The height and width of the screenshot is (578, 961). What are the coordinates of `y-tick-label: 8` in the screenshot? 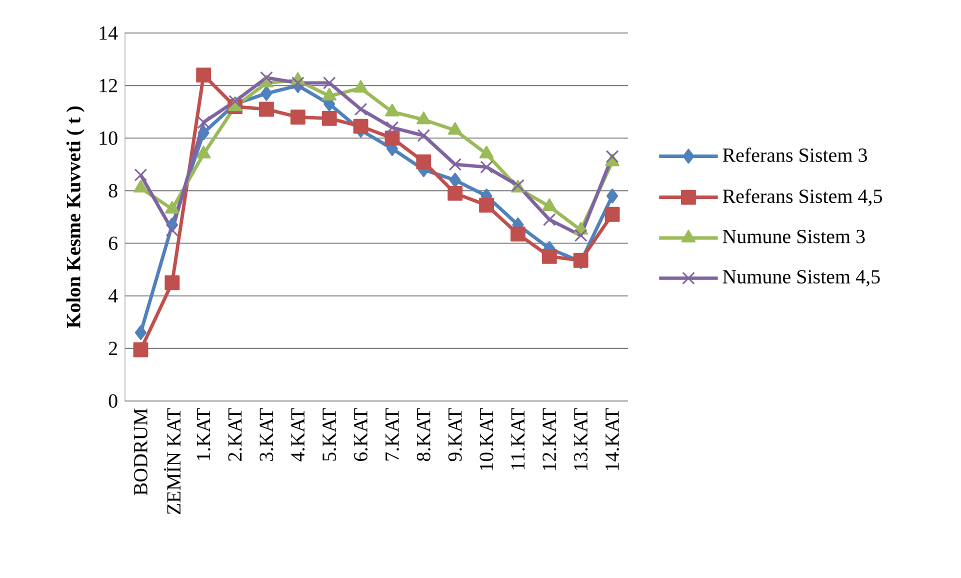 It's located at (113, 191).